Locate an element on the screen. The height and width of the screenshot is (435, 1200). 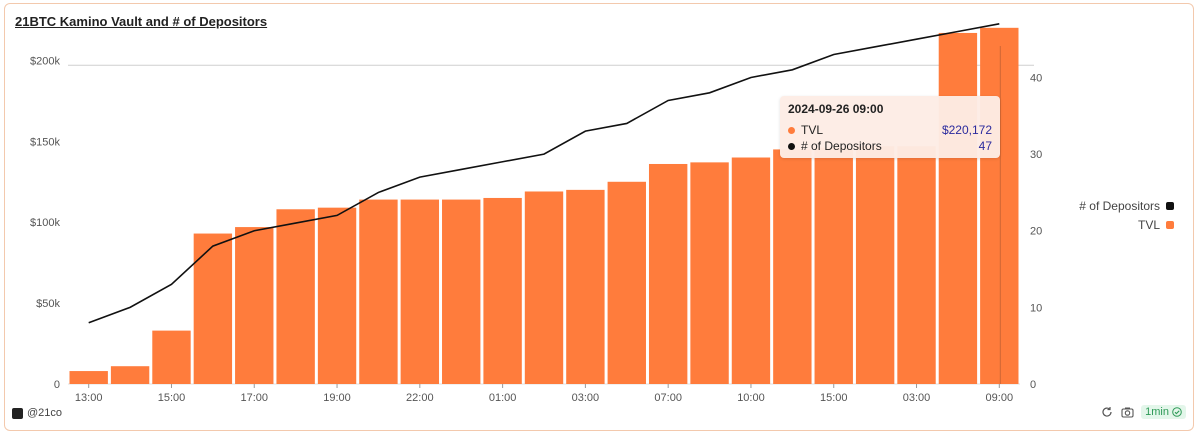
tooltip-title: 2024-09-26 09:00 is located at coordinates (836, 109).